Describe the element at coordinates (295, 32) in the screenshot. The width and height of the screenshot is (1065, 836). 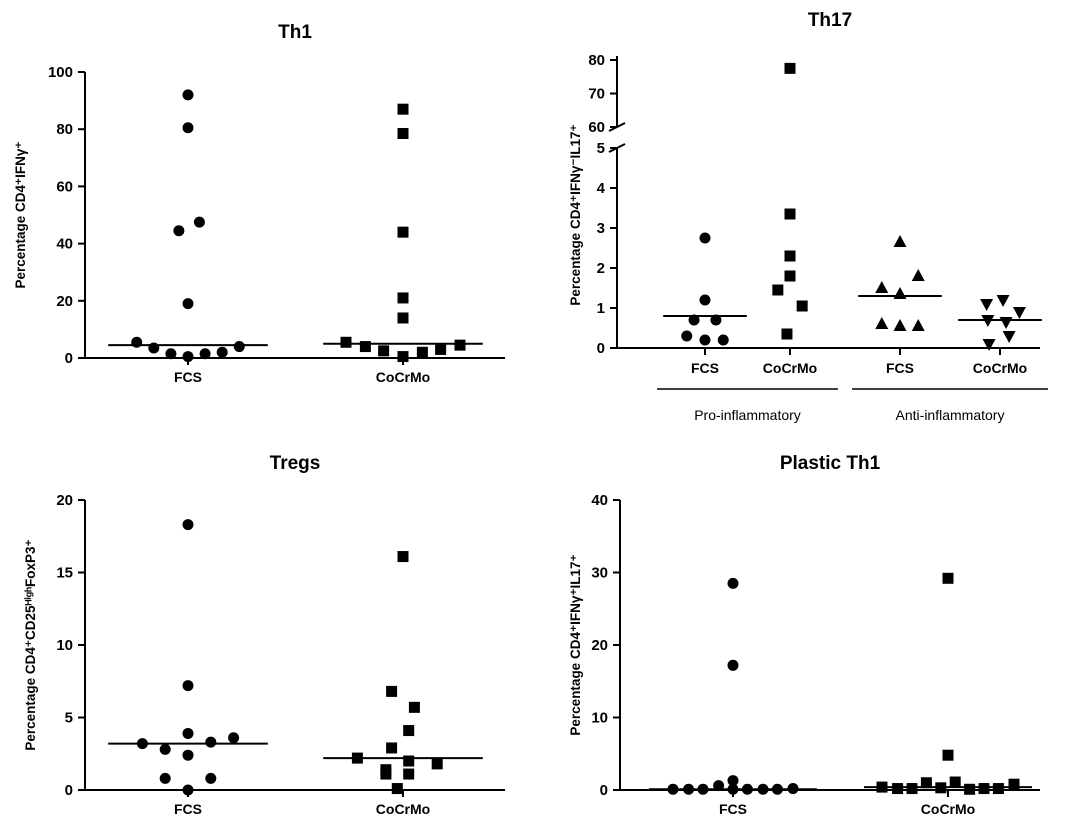
I see `chart-title: Th1` at that location.